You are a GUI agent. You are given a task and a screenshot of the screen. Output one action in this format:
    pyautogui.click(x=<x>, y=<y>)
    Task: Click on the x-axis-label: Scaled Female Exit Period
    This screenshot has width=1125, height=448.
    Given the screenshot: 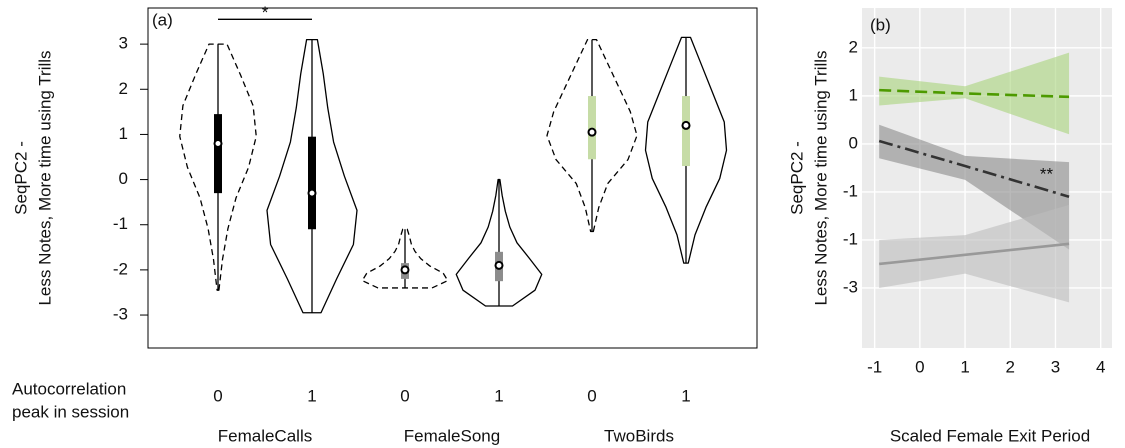 What is the action you would take?
    pyautogui.click(x=990, y=435)
    